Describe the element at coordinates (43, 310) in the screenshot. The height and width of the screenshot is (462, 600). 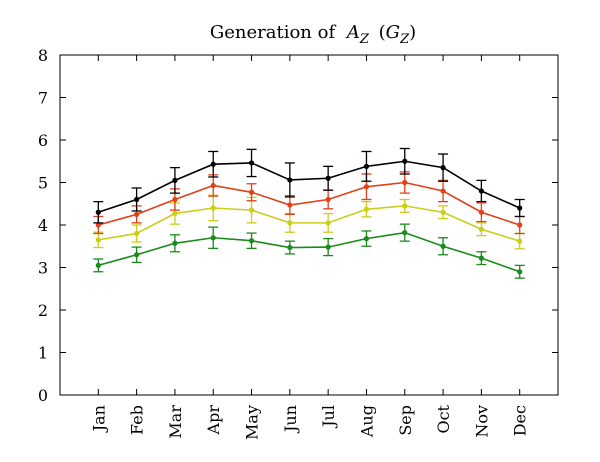
I see `y-tick-label: 2` at that location.